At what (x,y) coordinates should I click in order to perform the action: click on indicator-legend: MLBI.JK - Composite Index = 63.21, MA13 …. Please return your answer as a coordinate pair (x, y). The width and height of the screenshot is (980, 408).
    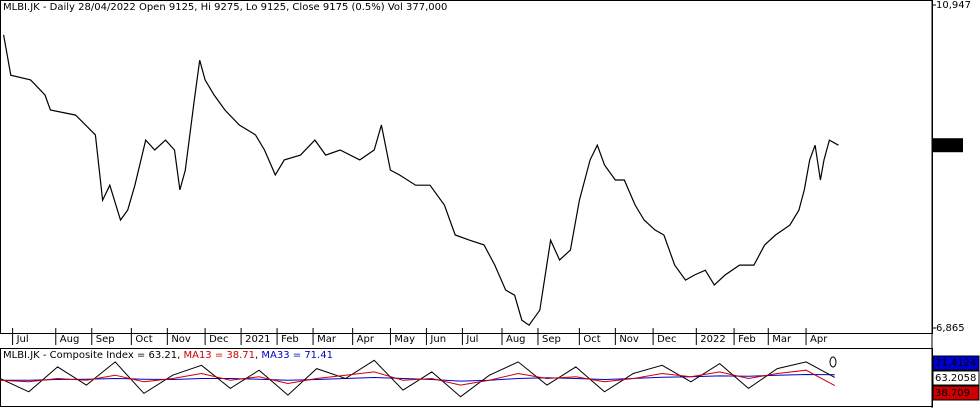
    Looking at the image, I should click on (167, 355).